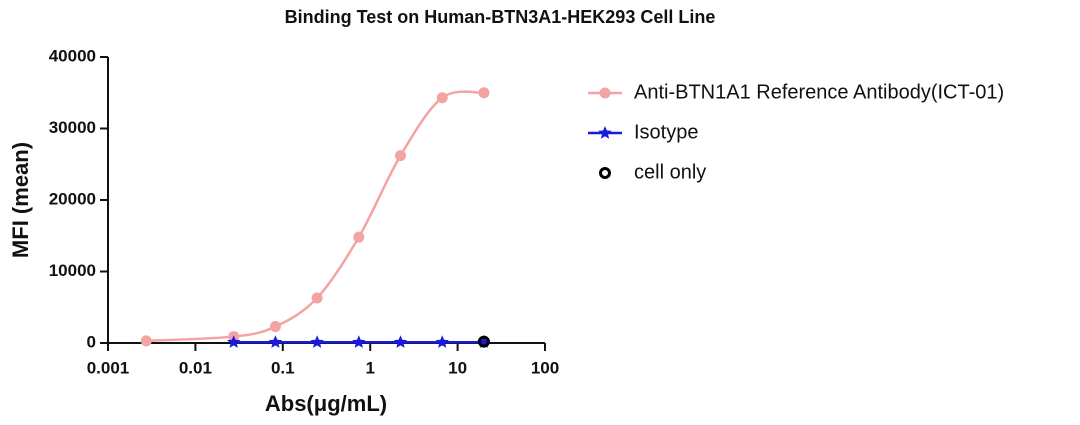 This screenshot has height=425, width=1080. What do you see at coordinates (20, 200) in the screenshot?
I see `y-axis-label: MFI (mean)` at bounding box center [20, 200].